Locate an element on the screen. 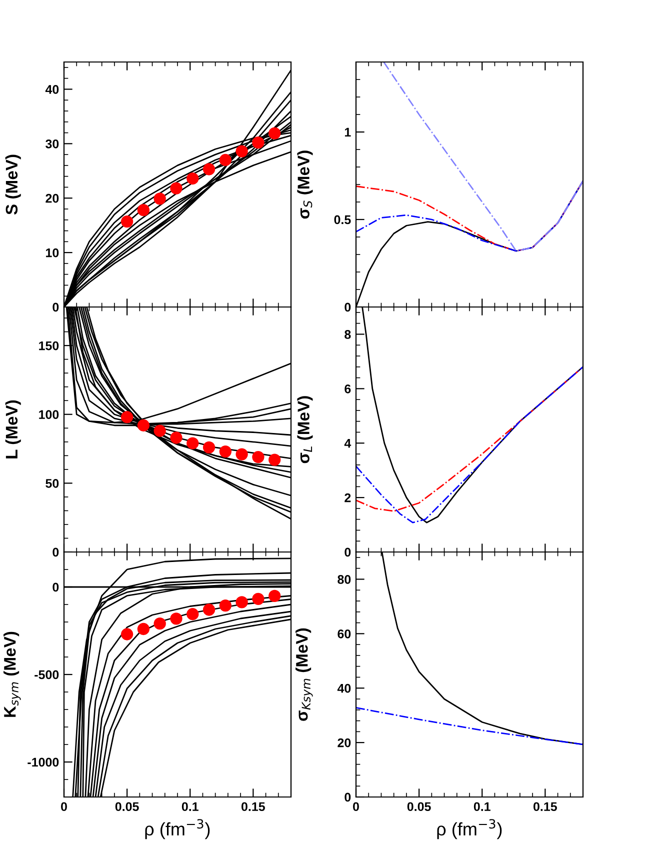 The width and height of the screenshot is (664, 860). y-tick-label: 8 is located at coordinates (347, 334).